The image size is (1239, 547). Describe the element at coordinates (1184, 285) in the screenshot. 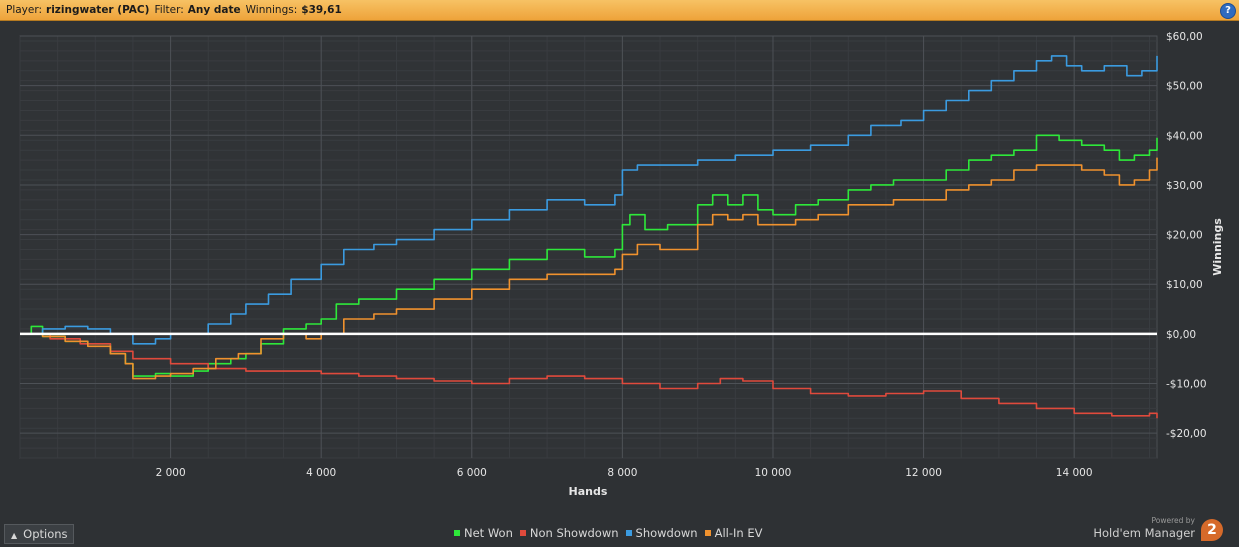

I see `y-tick-label: $10,00` at that location.